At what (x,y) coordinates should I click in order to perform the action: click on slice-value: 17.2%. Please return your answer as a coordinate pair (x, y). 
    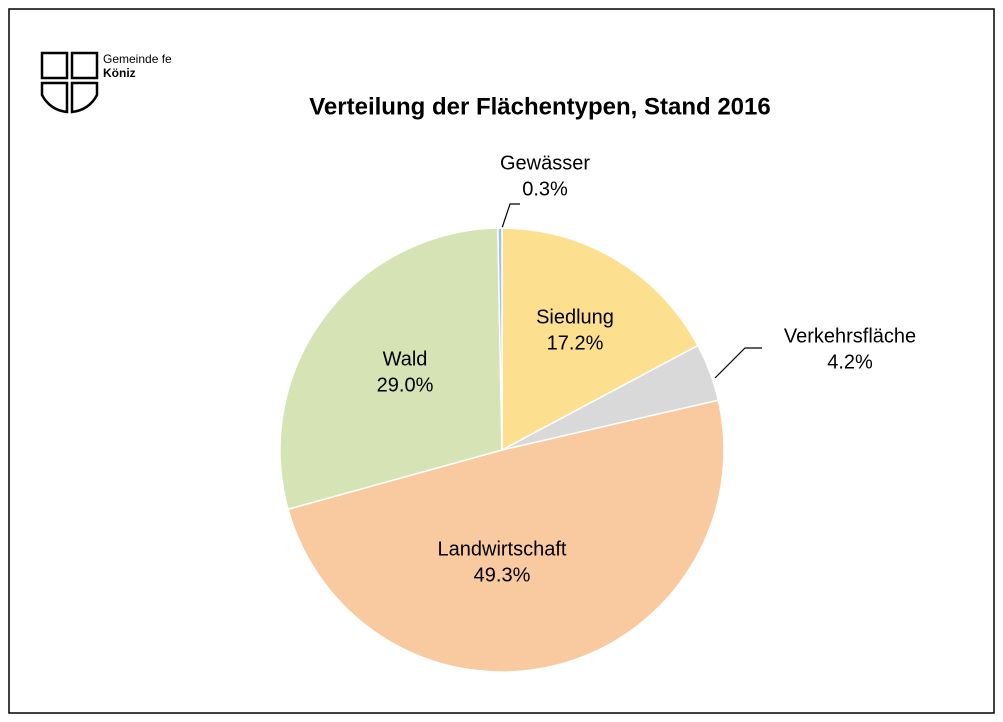
    Looking at the image, I should click on (575, 343).